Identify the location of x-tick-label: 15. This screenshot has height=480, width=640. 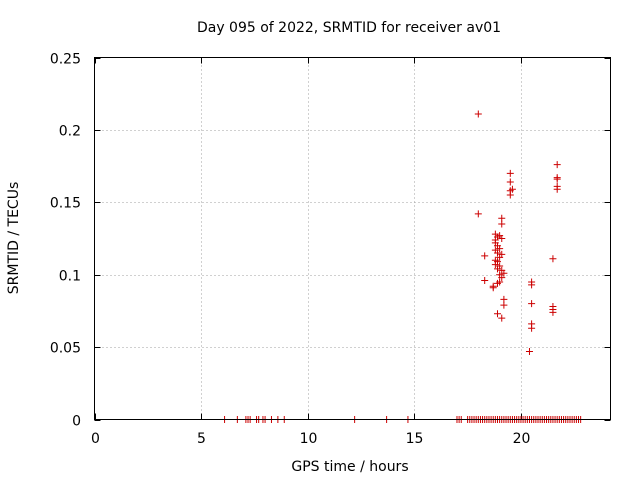
(415, 439).